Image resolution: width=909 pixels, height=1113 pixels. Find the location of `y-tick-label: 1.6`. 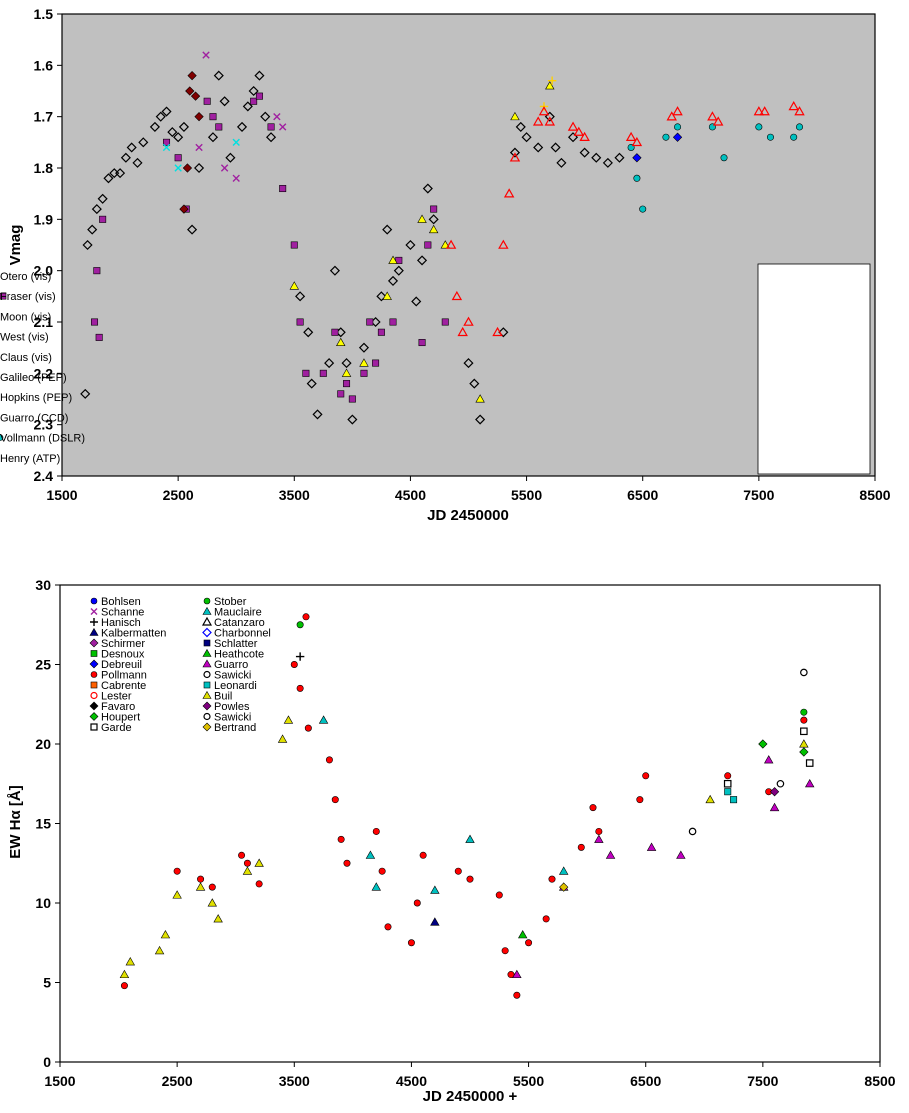

y-tick-label: 1.6 is located at coordinates (44, 65).